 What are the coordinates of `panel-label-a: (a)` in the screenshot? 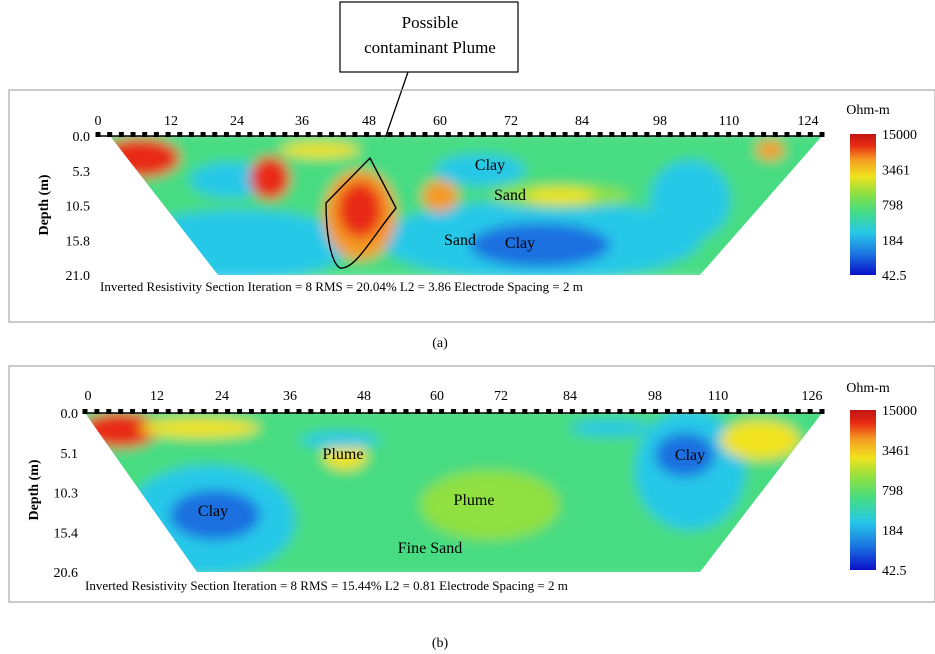 It's located at (440, 343).